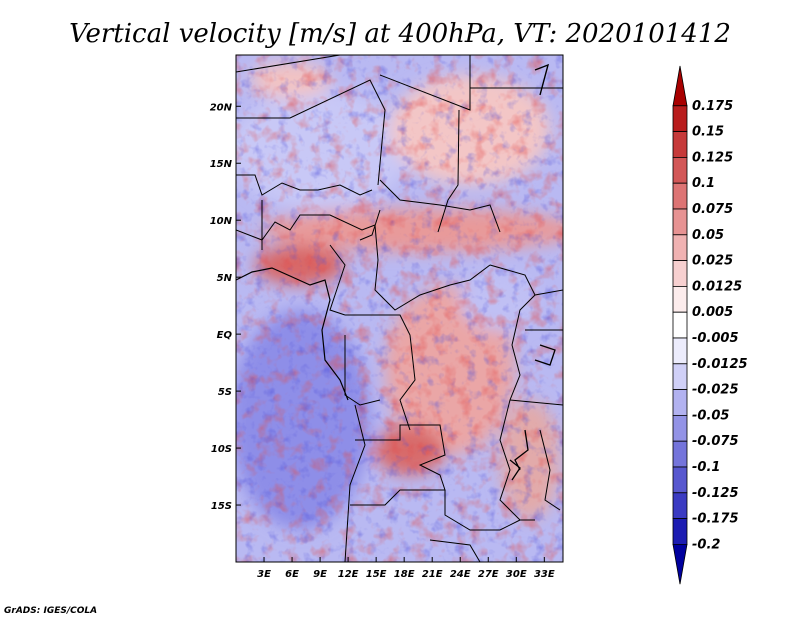 This screenshot has width=800, height=618. Describe the element at coordinates (482, 510) in the screenshot. I see `boundary-zambia-zimbabwe` at that location.